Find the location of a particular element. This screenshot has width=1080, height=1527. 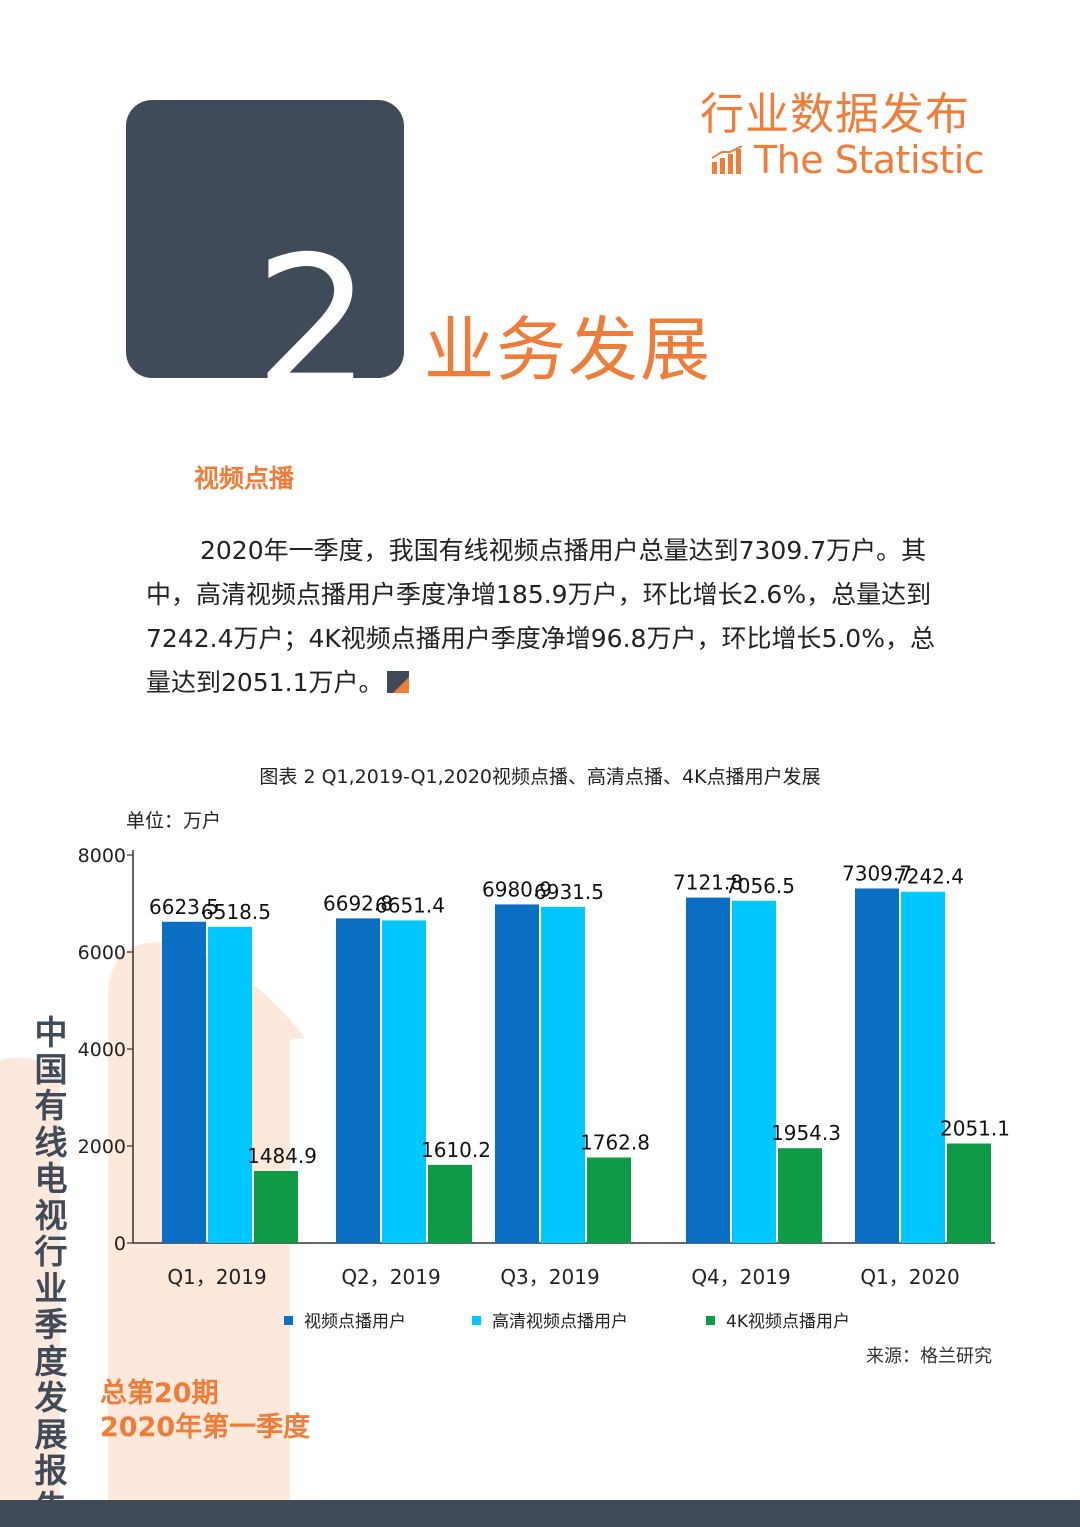

chart-source: 来源：格兰研究 is located at coordinates (929, 1356).